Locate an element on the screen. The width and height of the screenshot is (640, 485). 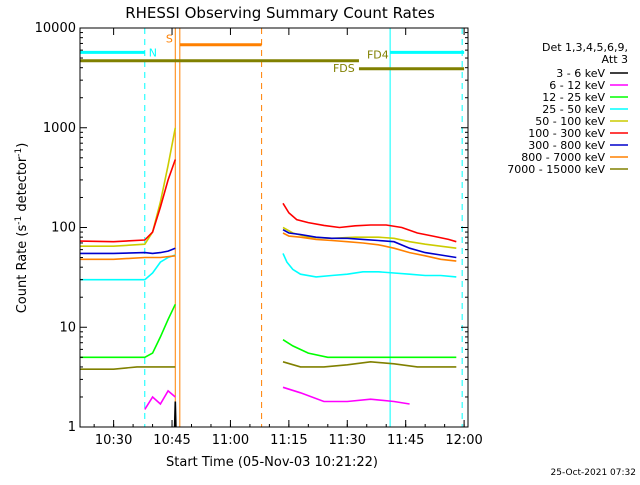
x-tick-label-6: 12:00 is located at coordinates (463, 440).